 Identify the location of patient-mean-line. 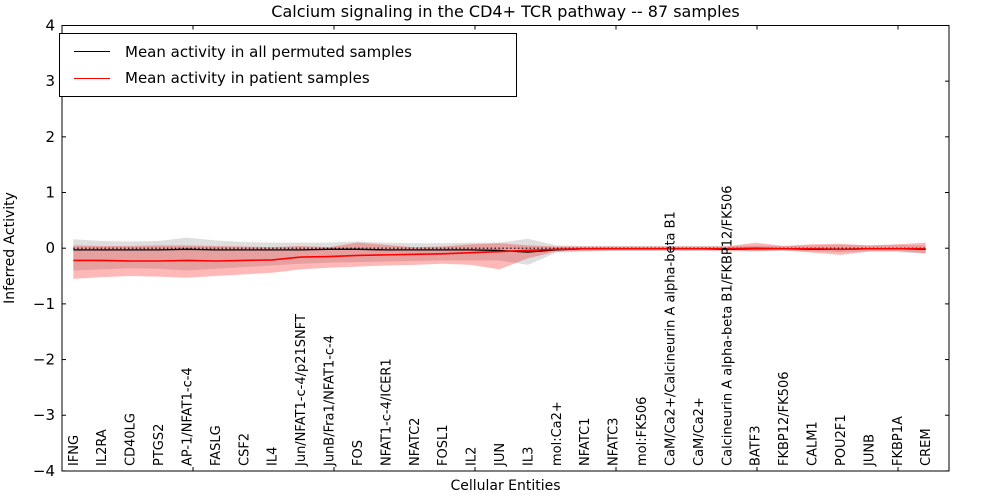
(499, 254).